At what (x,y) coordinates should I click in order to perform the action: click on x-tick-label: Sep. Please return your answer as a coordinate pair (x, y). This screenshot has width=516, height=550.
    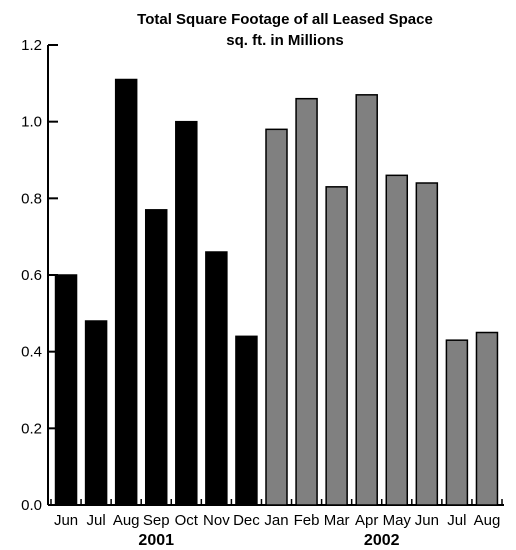
    Looking at the image, I should click on (156, 520).